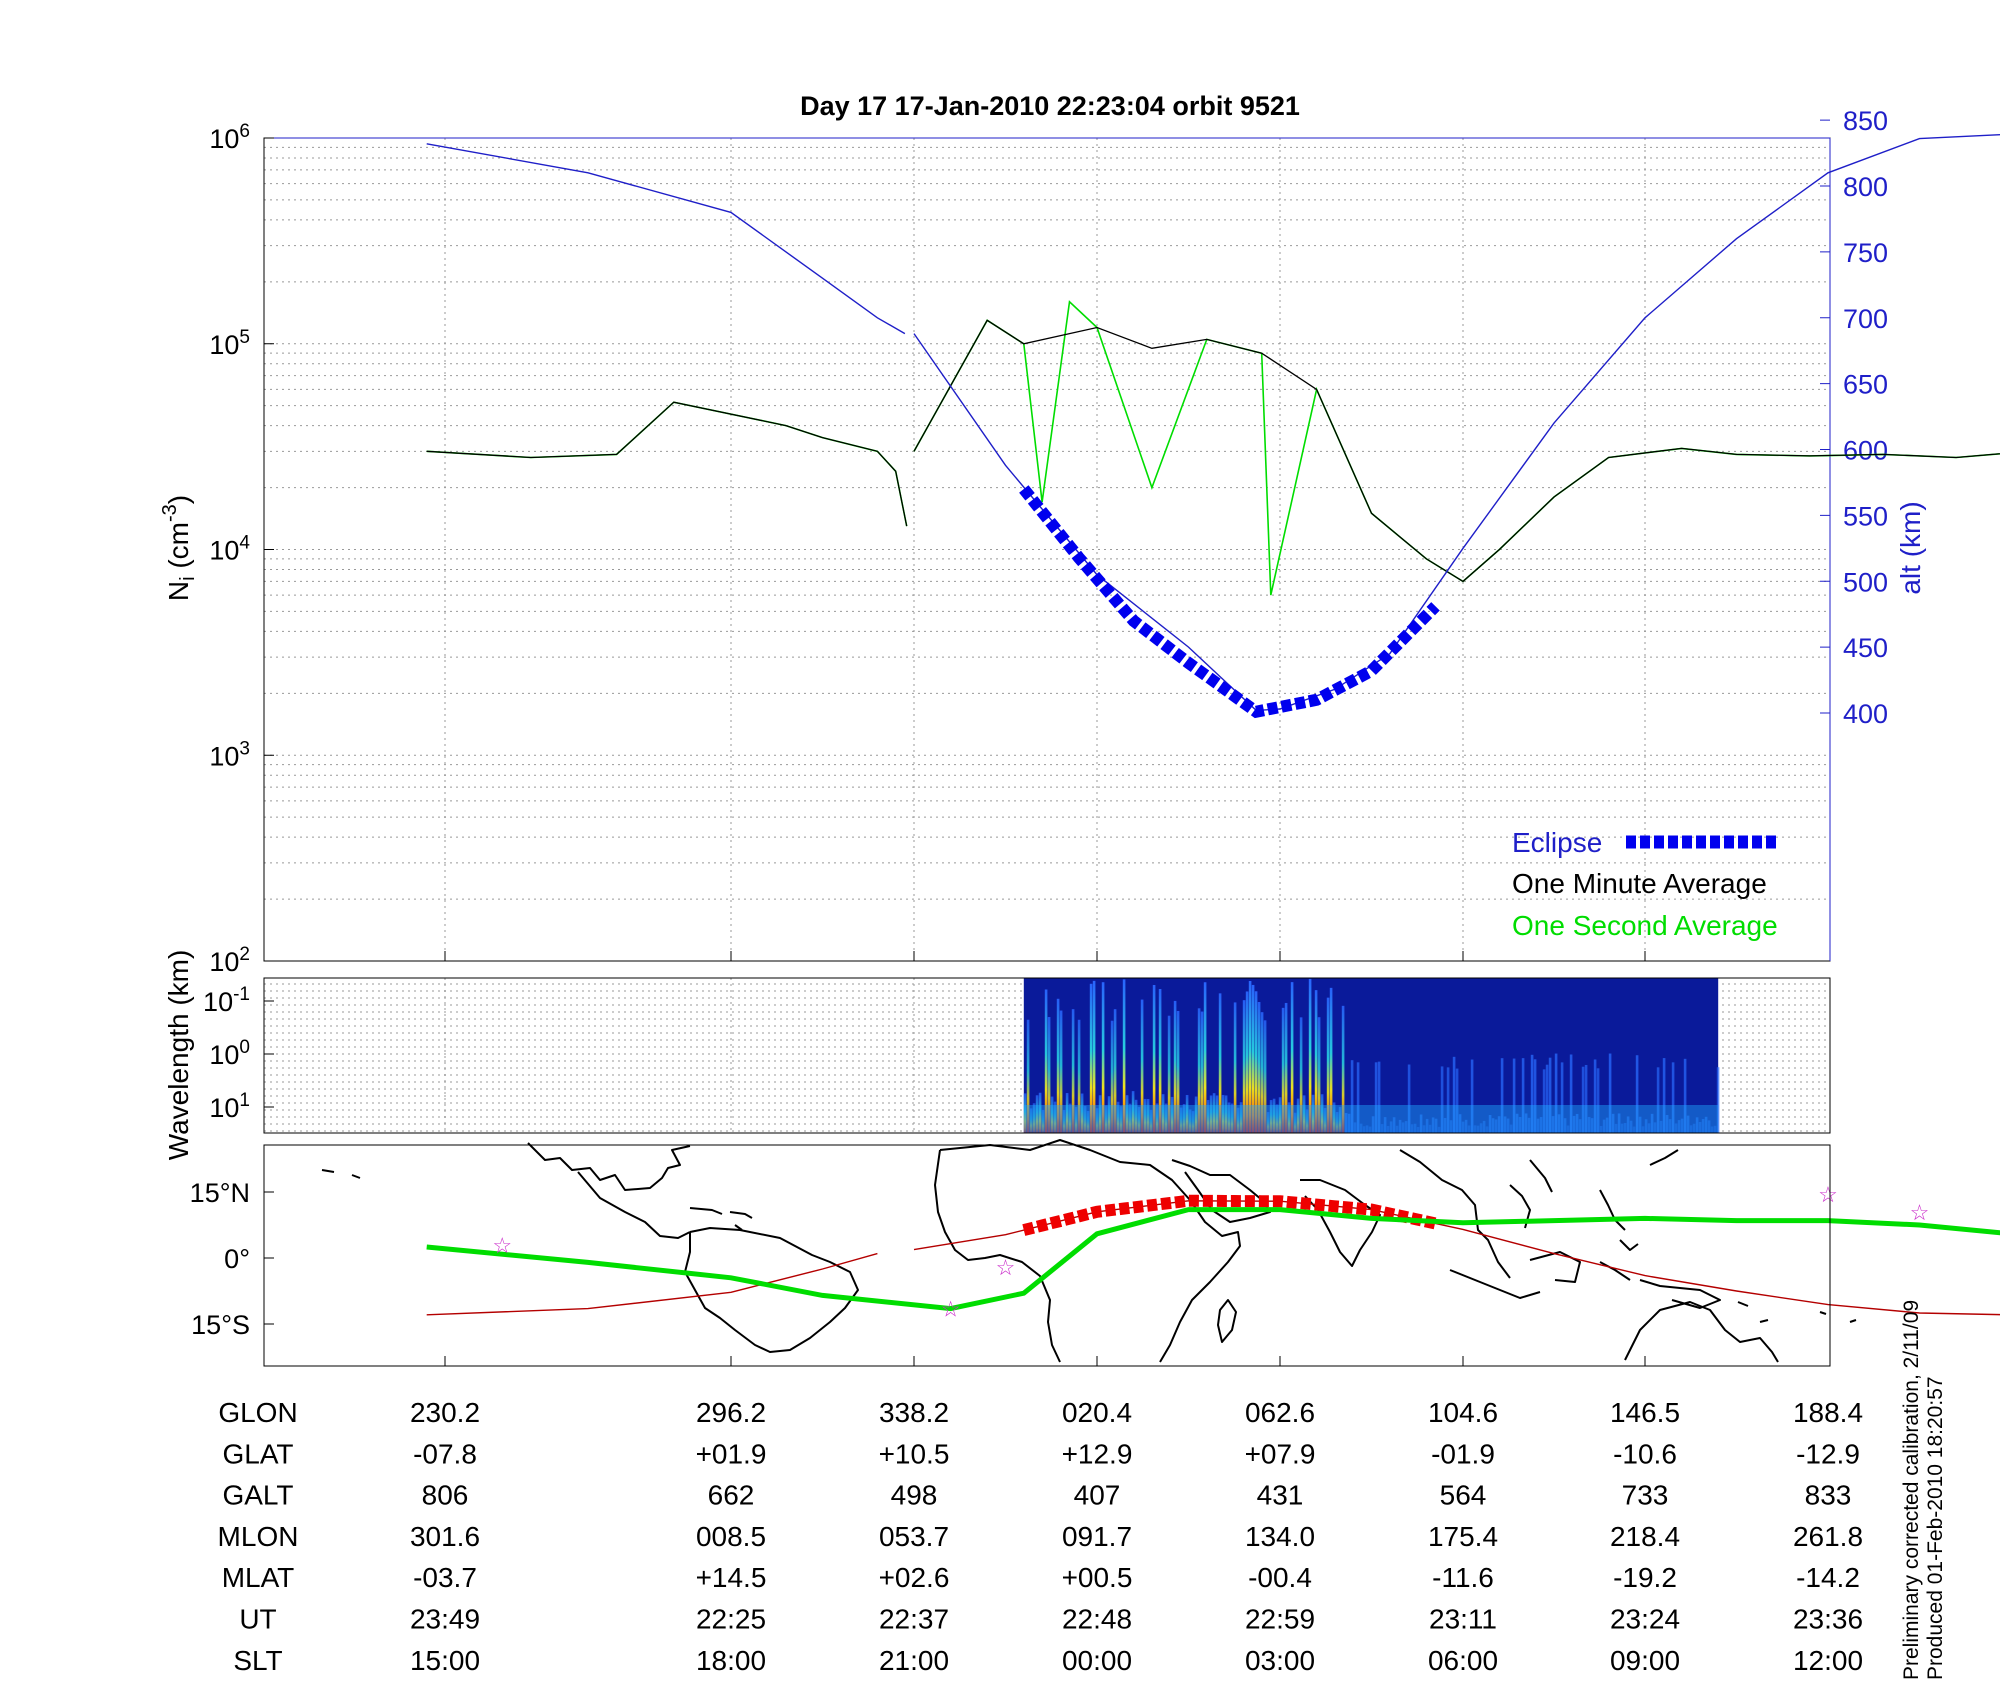 Image resolution: width=2000 pixels, height=1700 pixels. What do you see at coordinates (1097, 1495) in the screenshot?
I see `ephemeris-value: 407` at bounding box center [1097, 1495].